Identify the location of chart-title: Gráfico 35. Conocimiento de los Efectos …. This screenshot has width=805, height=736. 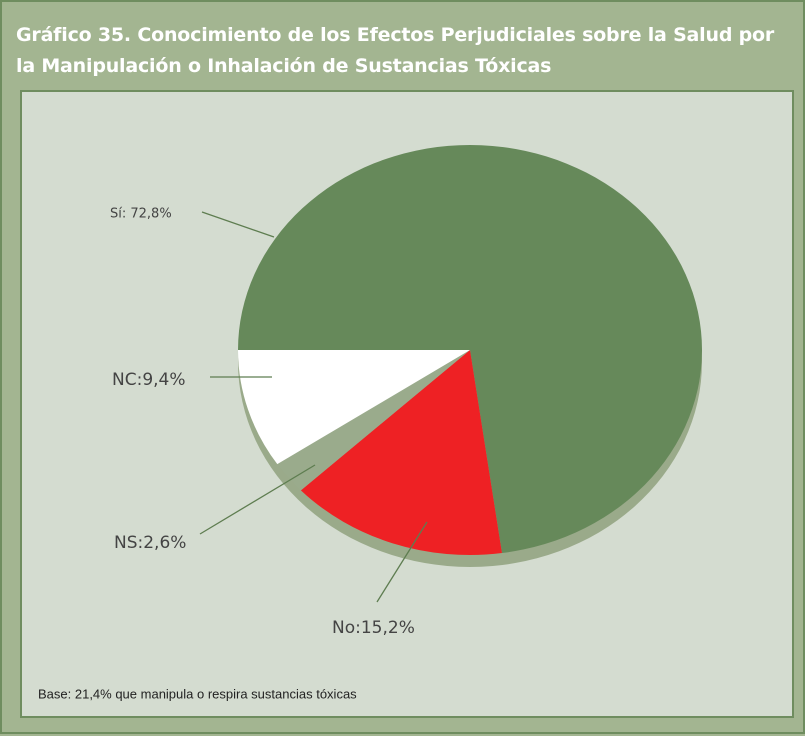
(395, 50).